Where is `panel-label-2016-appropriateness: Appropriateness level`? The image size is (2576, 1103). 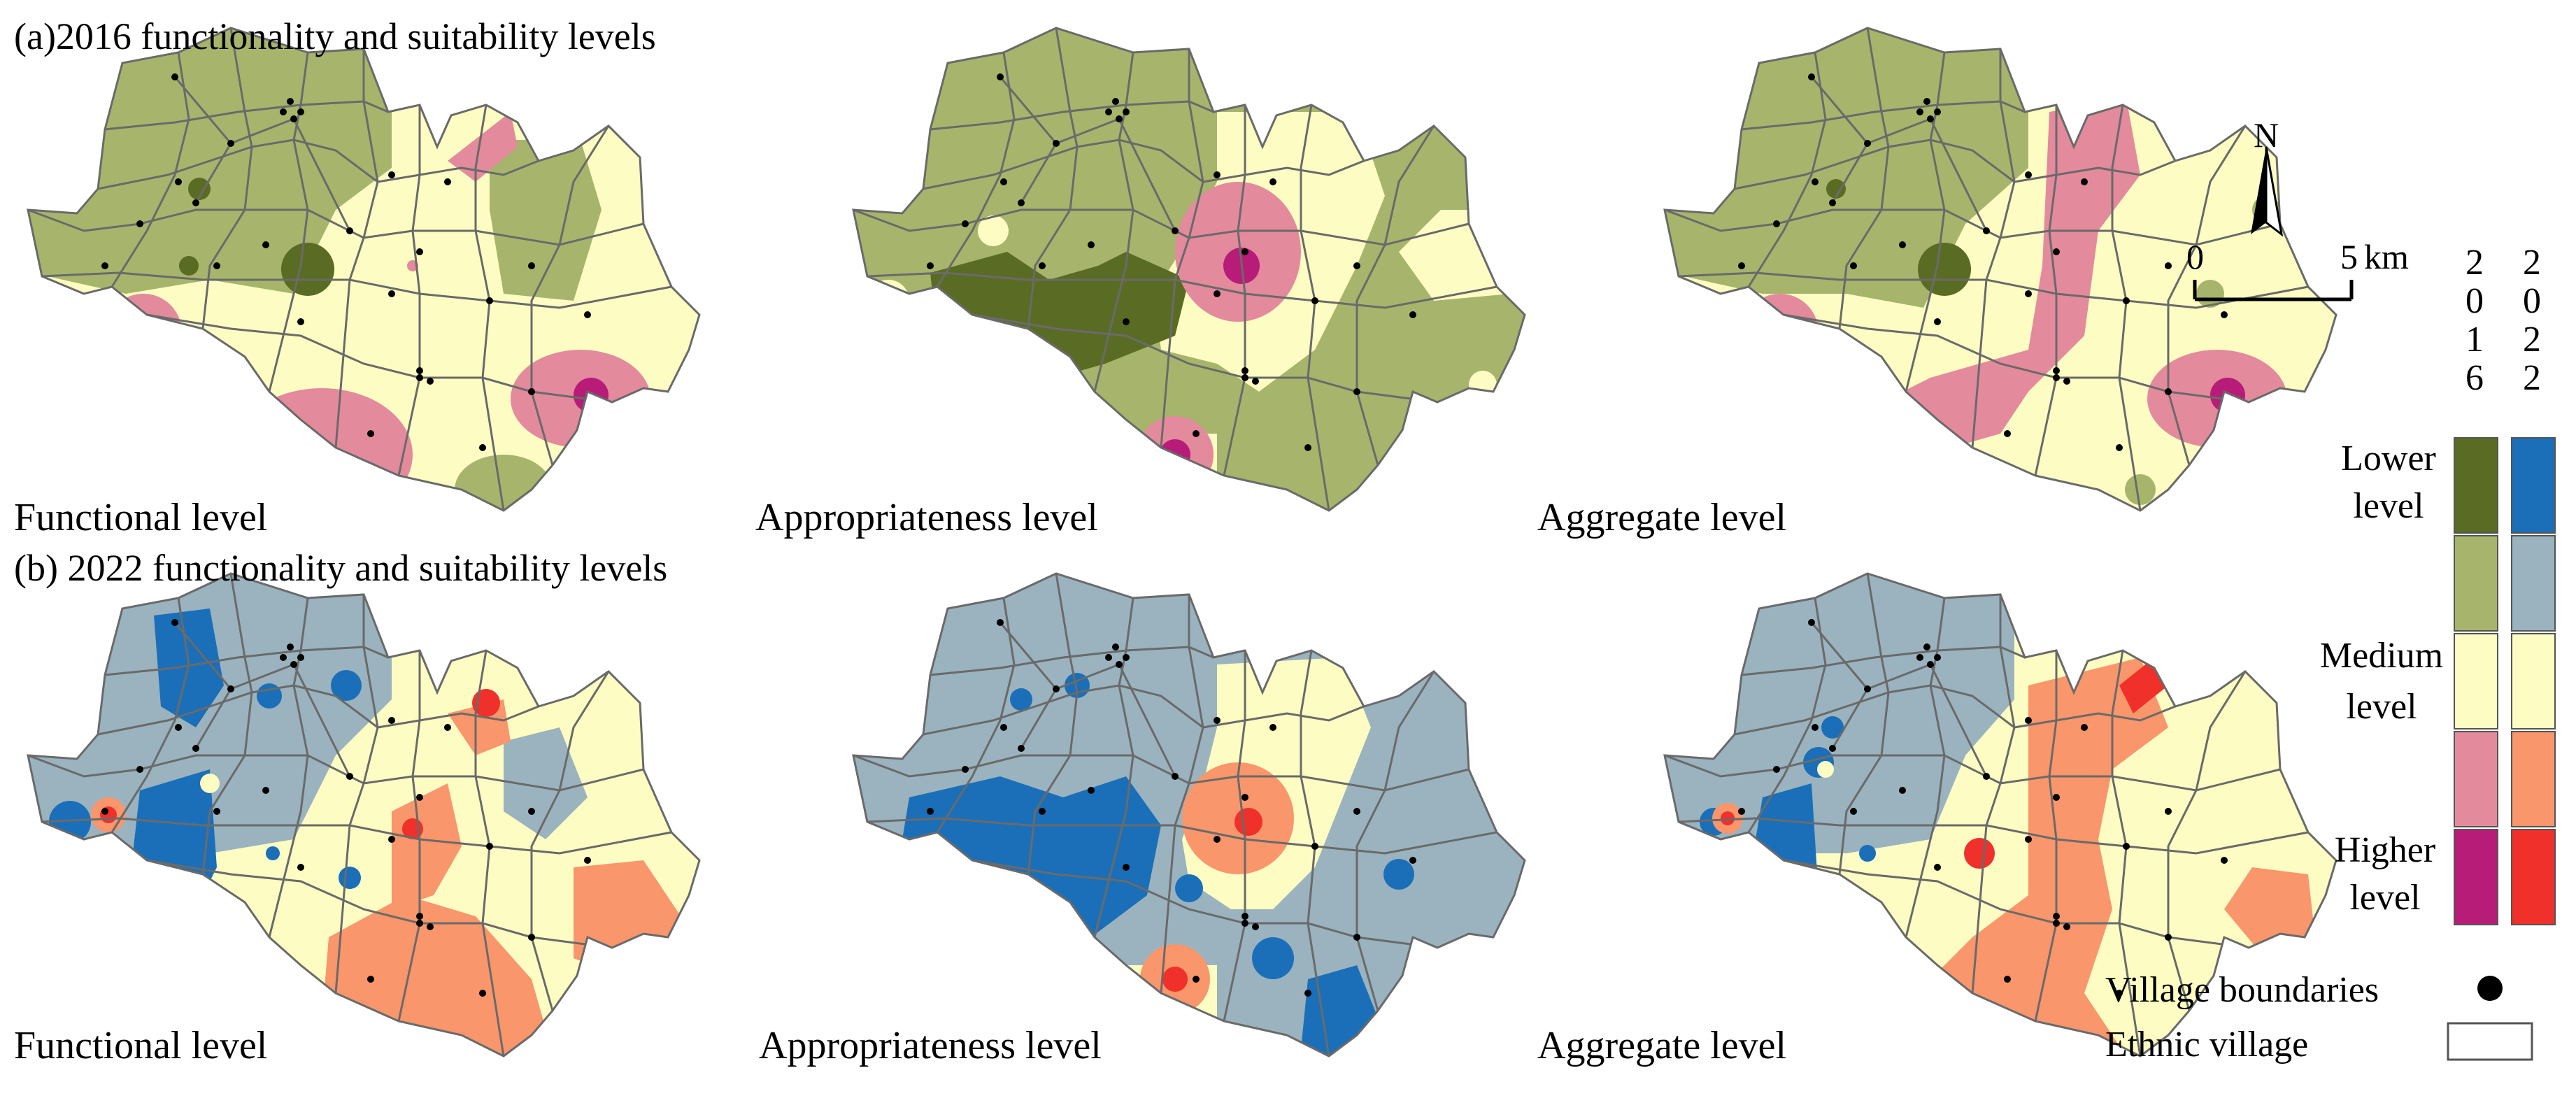 panel-label-2016-appropriateness: Appropriateness level is located at coordinates (926, 517).